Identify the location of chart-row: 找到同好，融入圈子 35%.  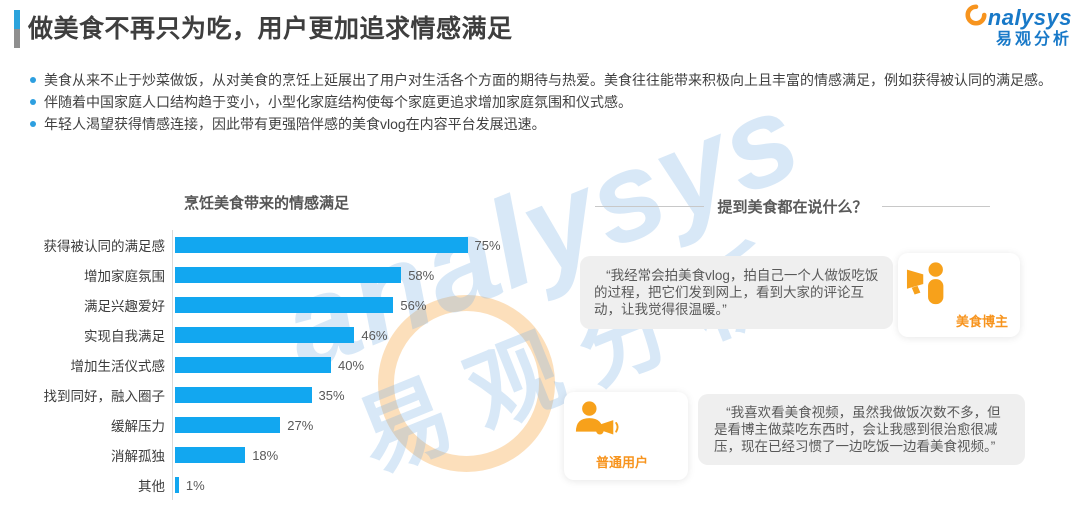
(280, 395).